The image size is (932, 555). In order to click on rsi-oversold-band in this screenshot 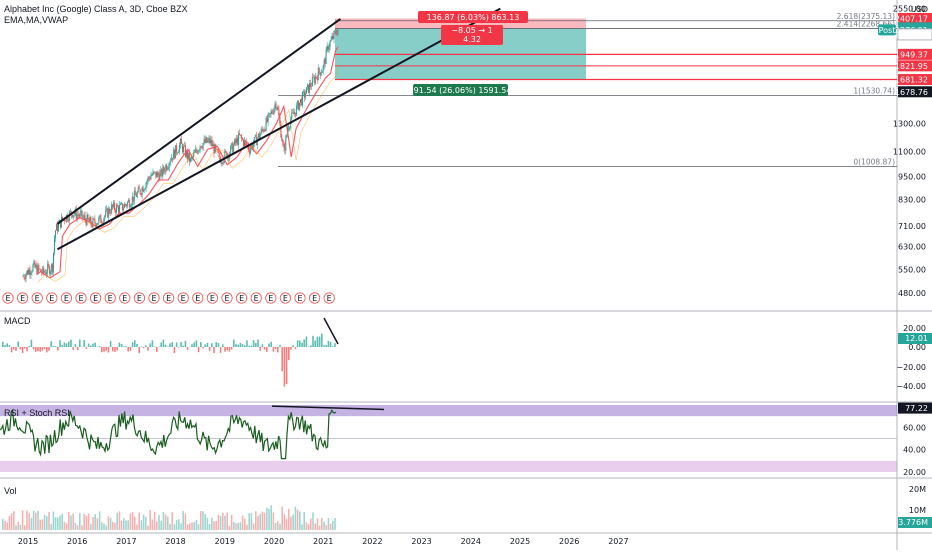, I will do `click(448, 466)`.